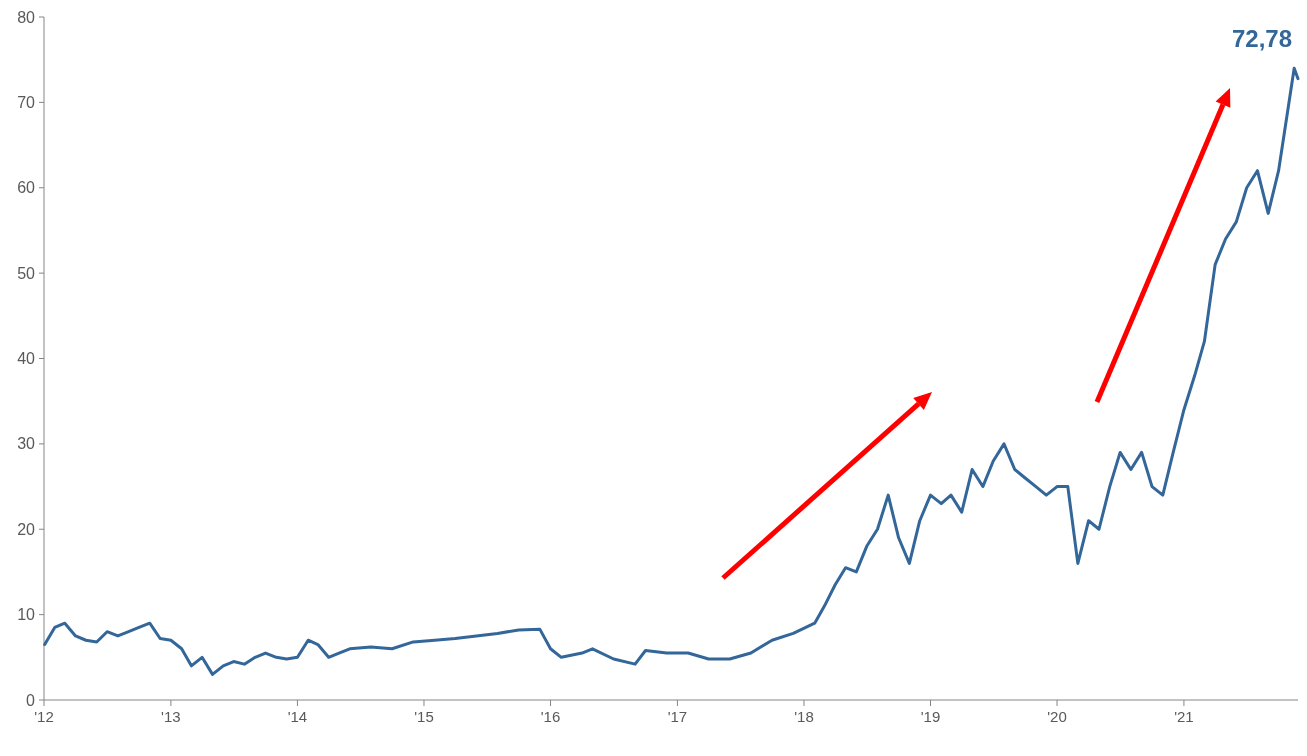  I want to click on y-tick-label: 0, so click(31, 700).